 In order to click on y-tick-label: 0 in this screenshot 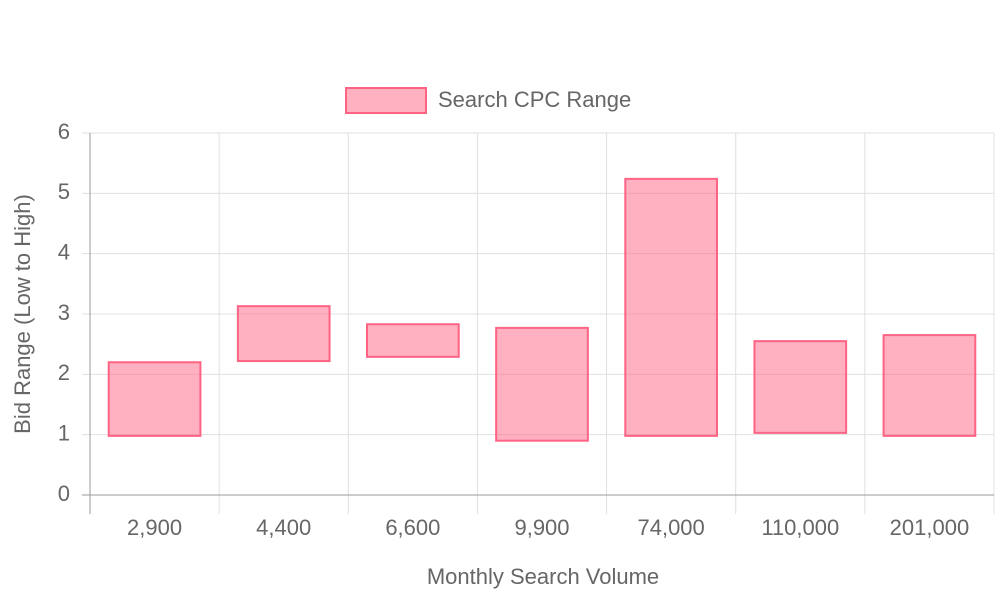, I will do `click(64, 493)`.